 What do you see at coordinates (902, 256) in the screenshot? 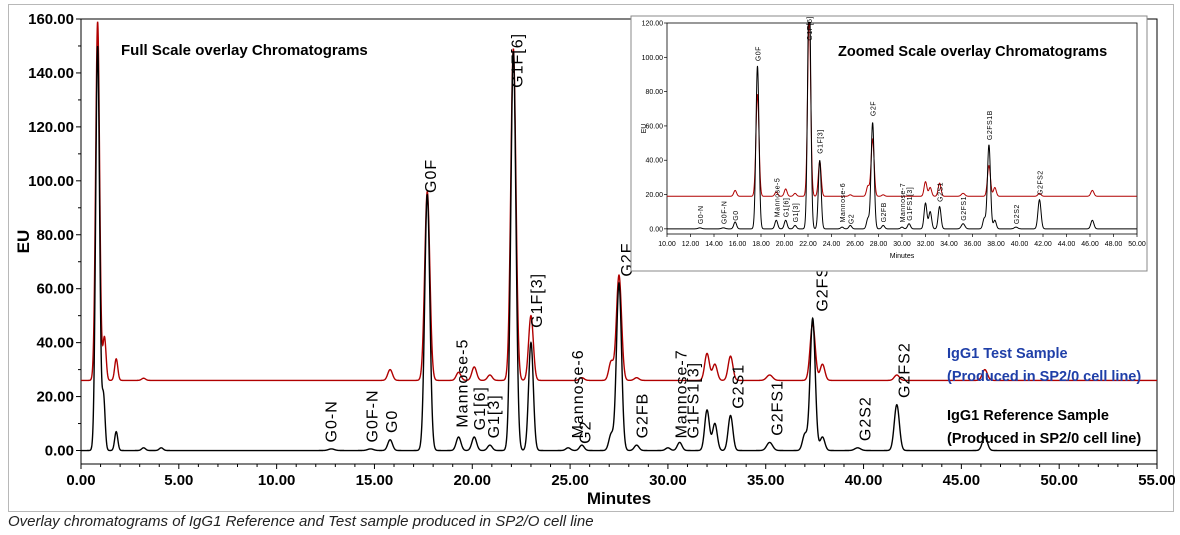
I see `inset-x-axis-label: Minutes` at bounding box center [902, 256].